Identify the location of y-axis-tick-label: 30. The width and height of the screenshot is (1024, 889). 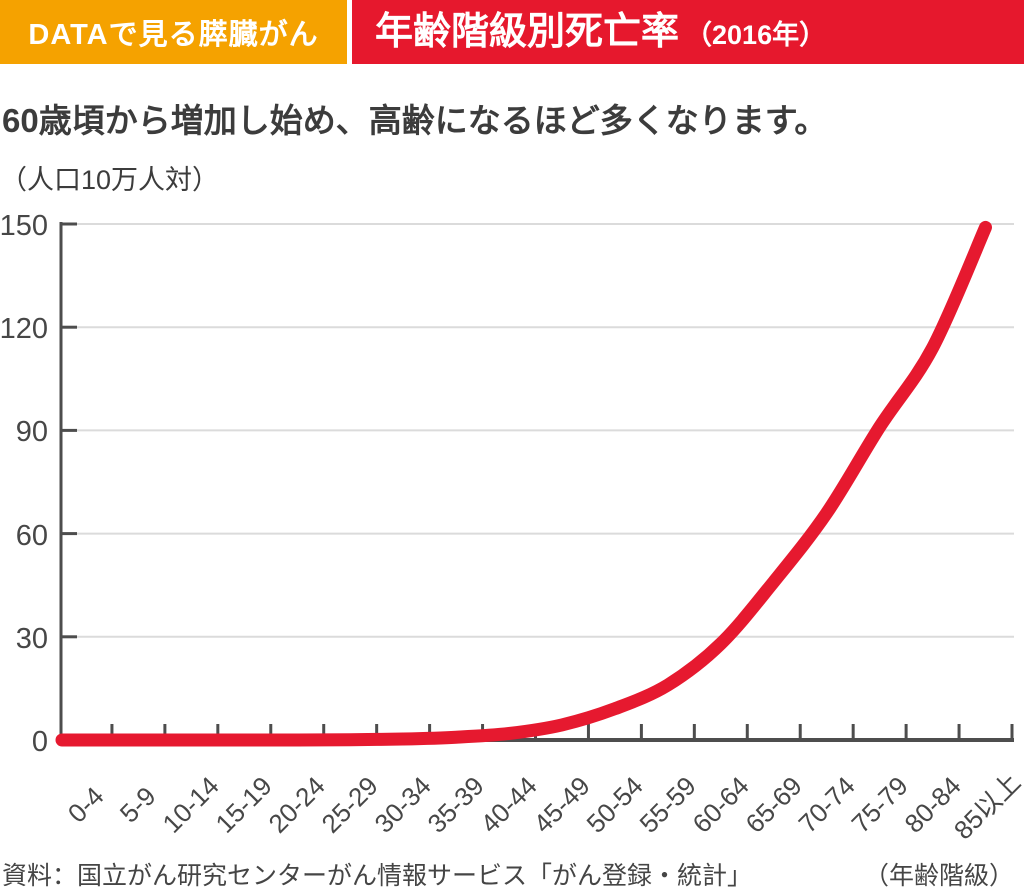
(31, 638).